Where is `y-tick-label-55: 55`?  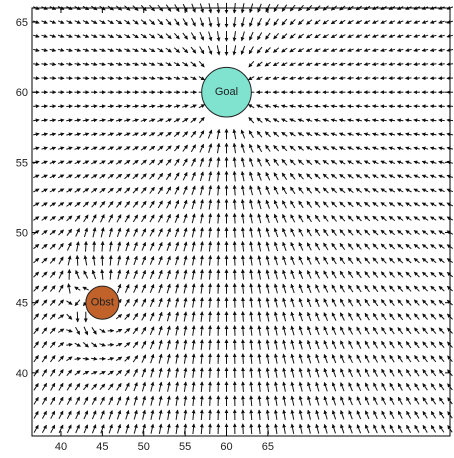 y-tick-label-55: 55 is located at coordinates (22, 163).